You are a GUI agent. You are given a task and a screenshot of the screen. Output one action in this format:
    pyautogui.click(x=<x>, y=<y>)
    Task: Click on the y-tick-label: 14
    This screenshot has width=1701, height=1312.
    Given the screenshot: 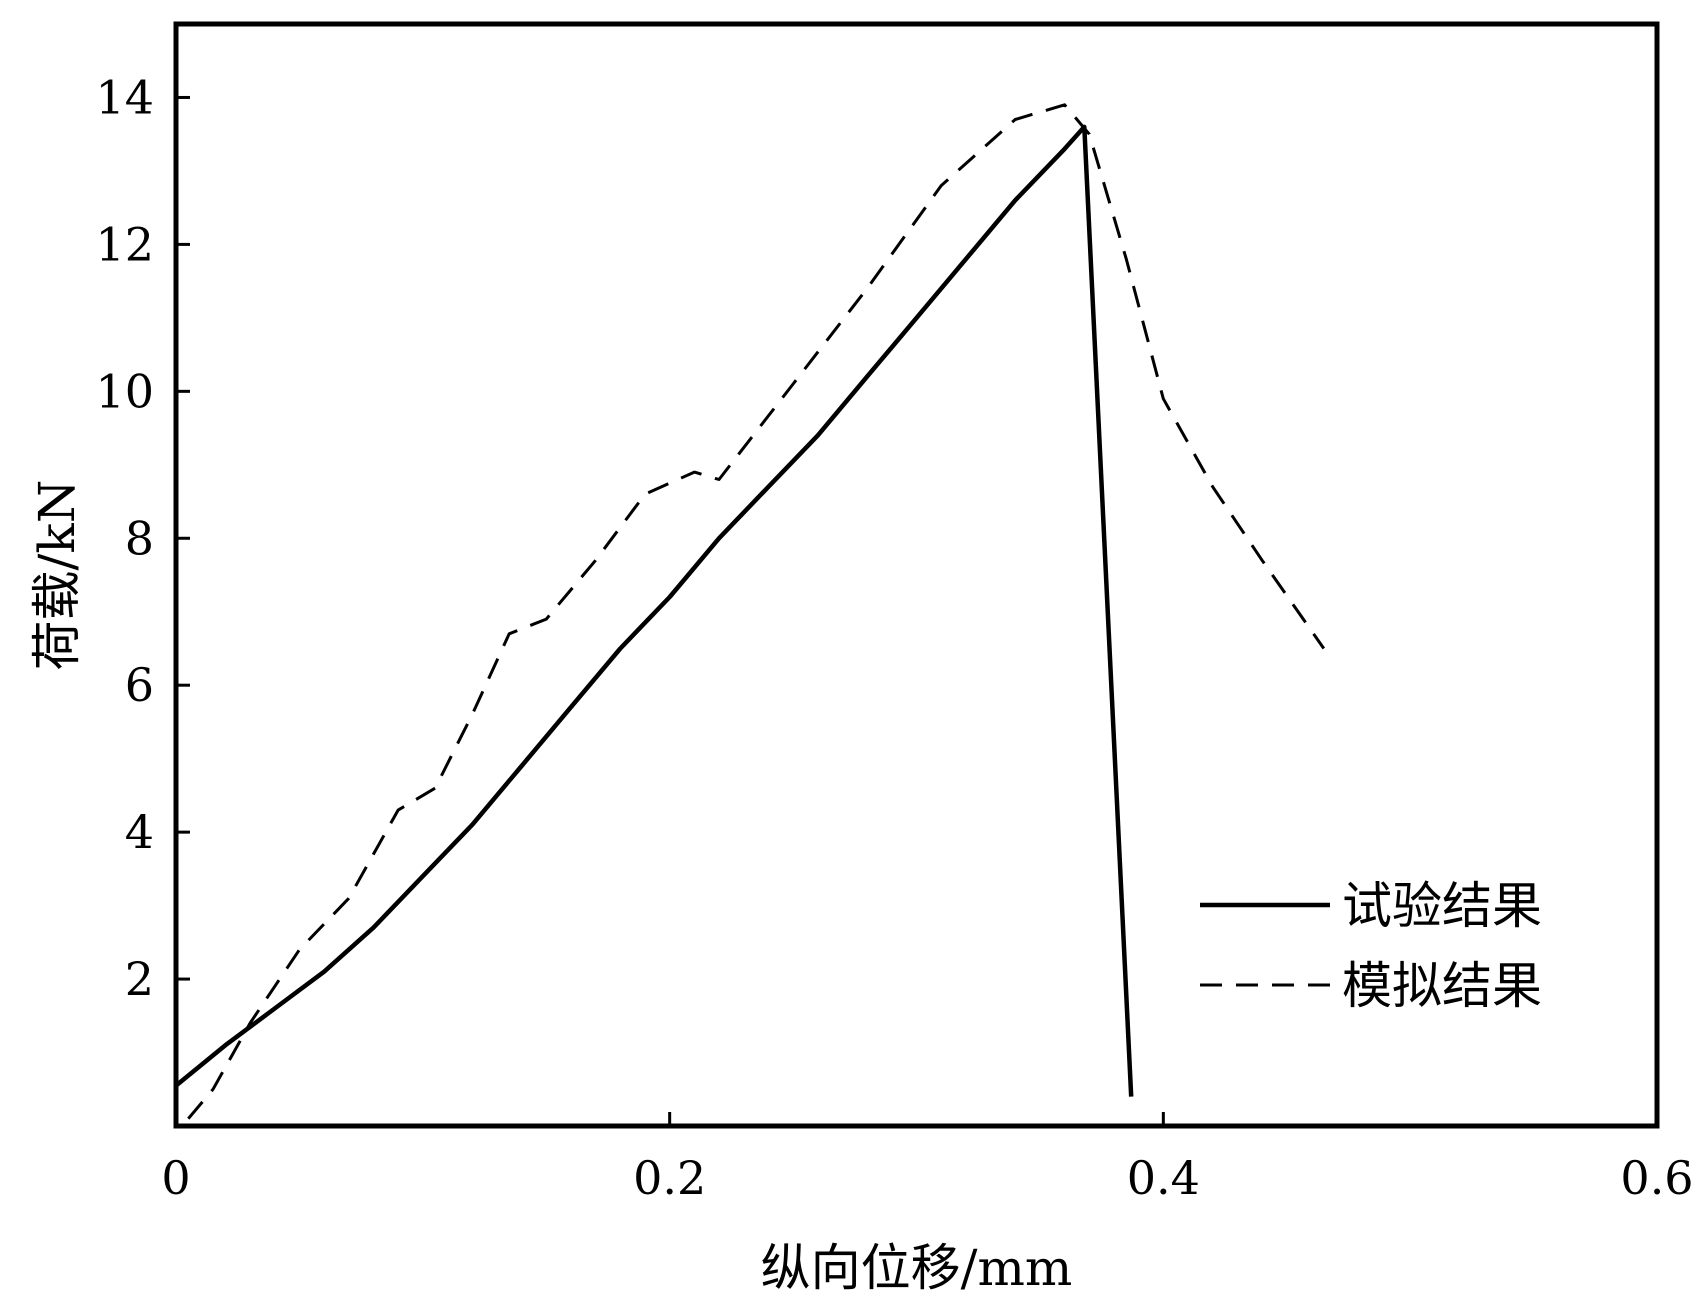 What is the action you would take?
    pyautogui.click(x=124, y=97)
    